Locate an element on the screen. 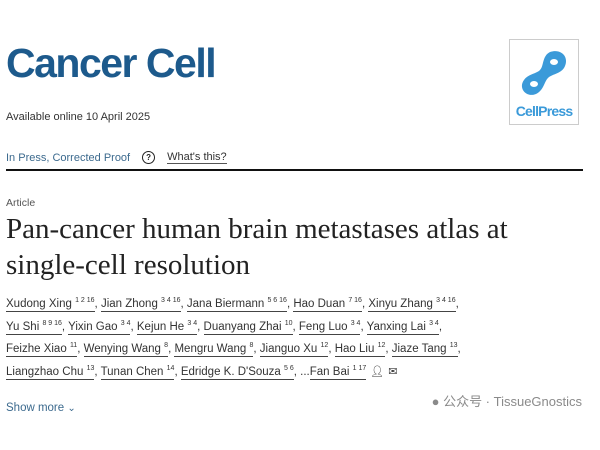 This screenshot has height=450, width=600. author-link: Jiaze Tang 13 is located at coordinates (424, 349).